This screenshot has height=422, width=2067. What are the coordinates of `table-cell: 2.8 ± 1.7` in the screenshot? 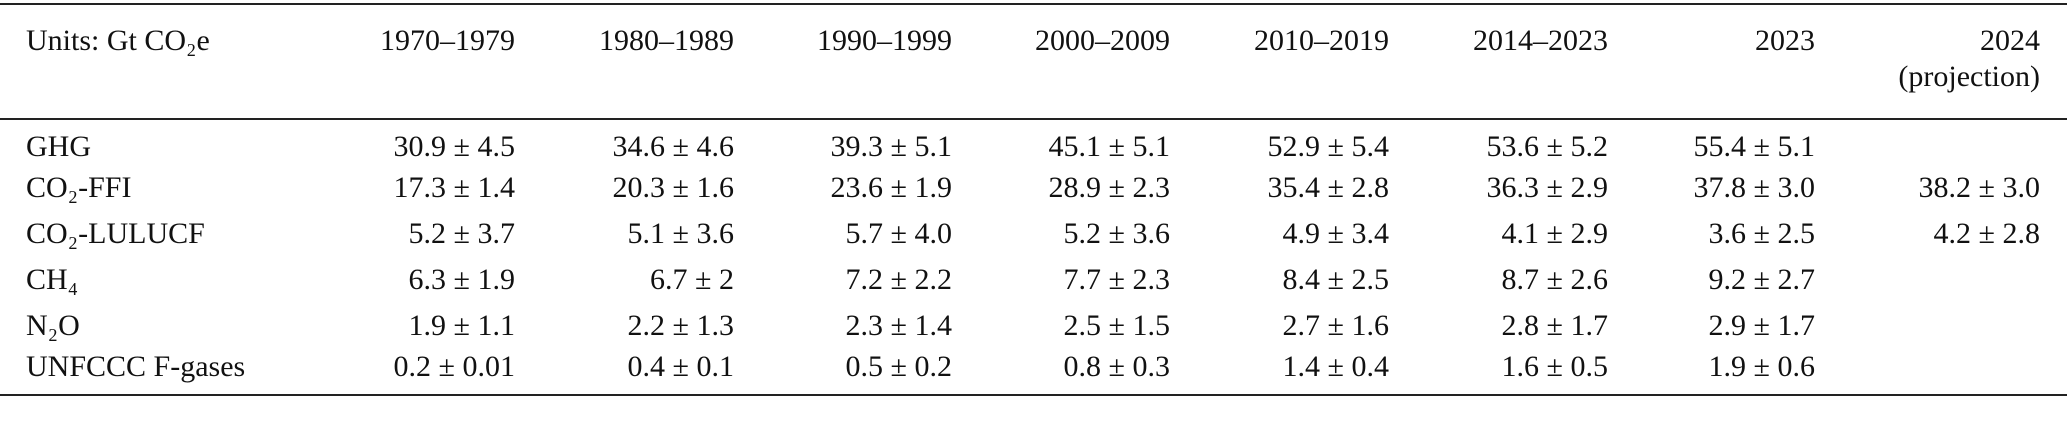 It's located at (1554, 325).